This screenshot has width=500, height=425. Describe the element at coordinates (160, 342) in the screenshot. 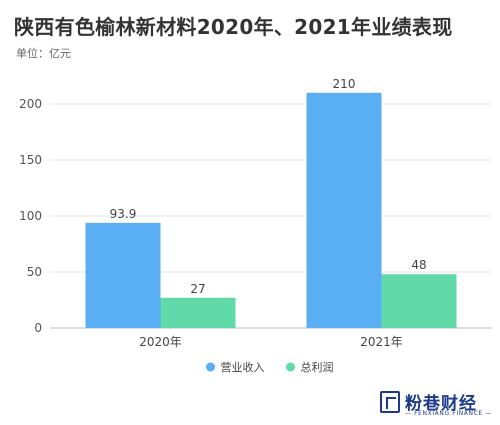

I see `x-tick-label: 2020年` at that location.